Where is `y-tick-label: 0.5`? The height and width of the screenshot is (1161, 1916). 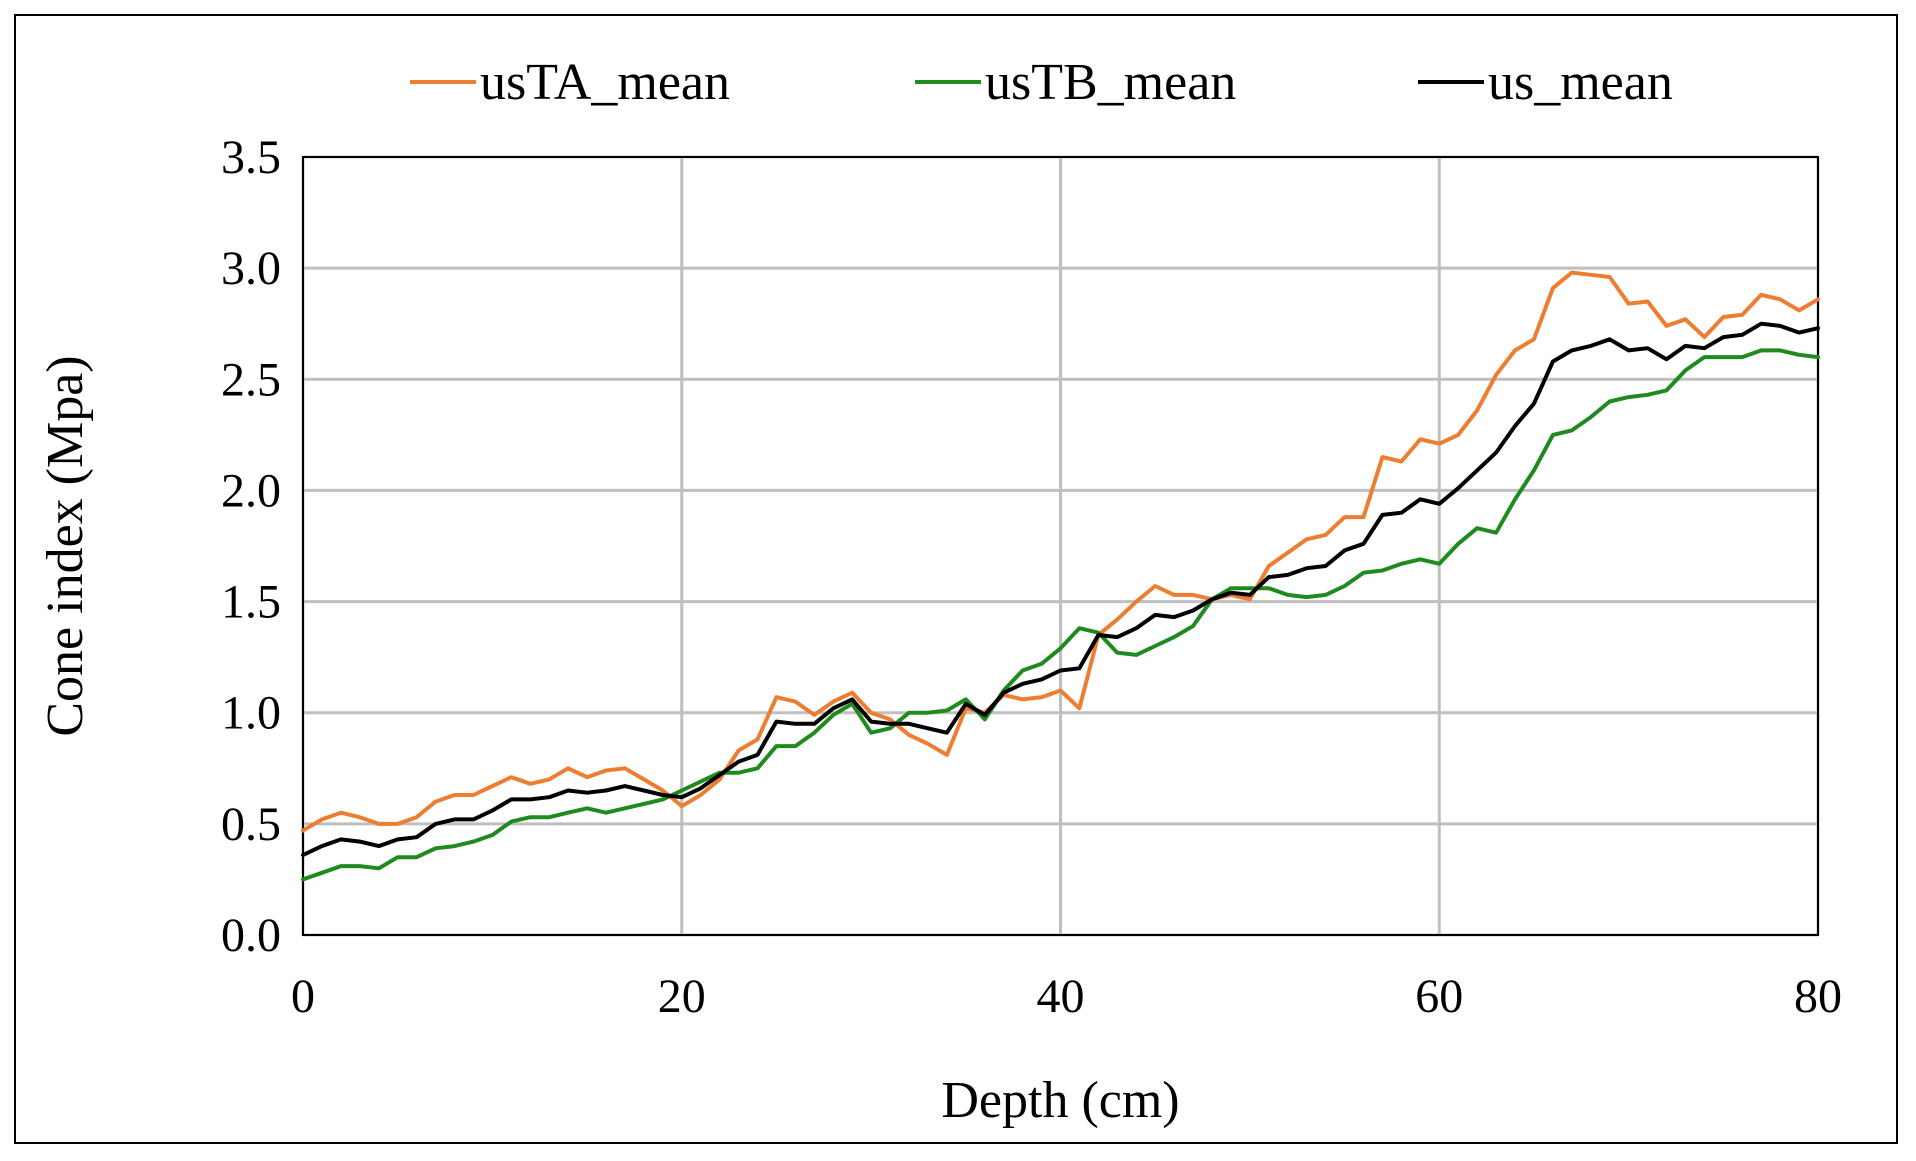 y-tick-label: 0.5 is located at coordinates (251, 824).